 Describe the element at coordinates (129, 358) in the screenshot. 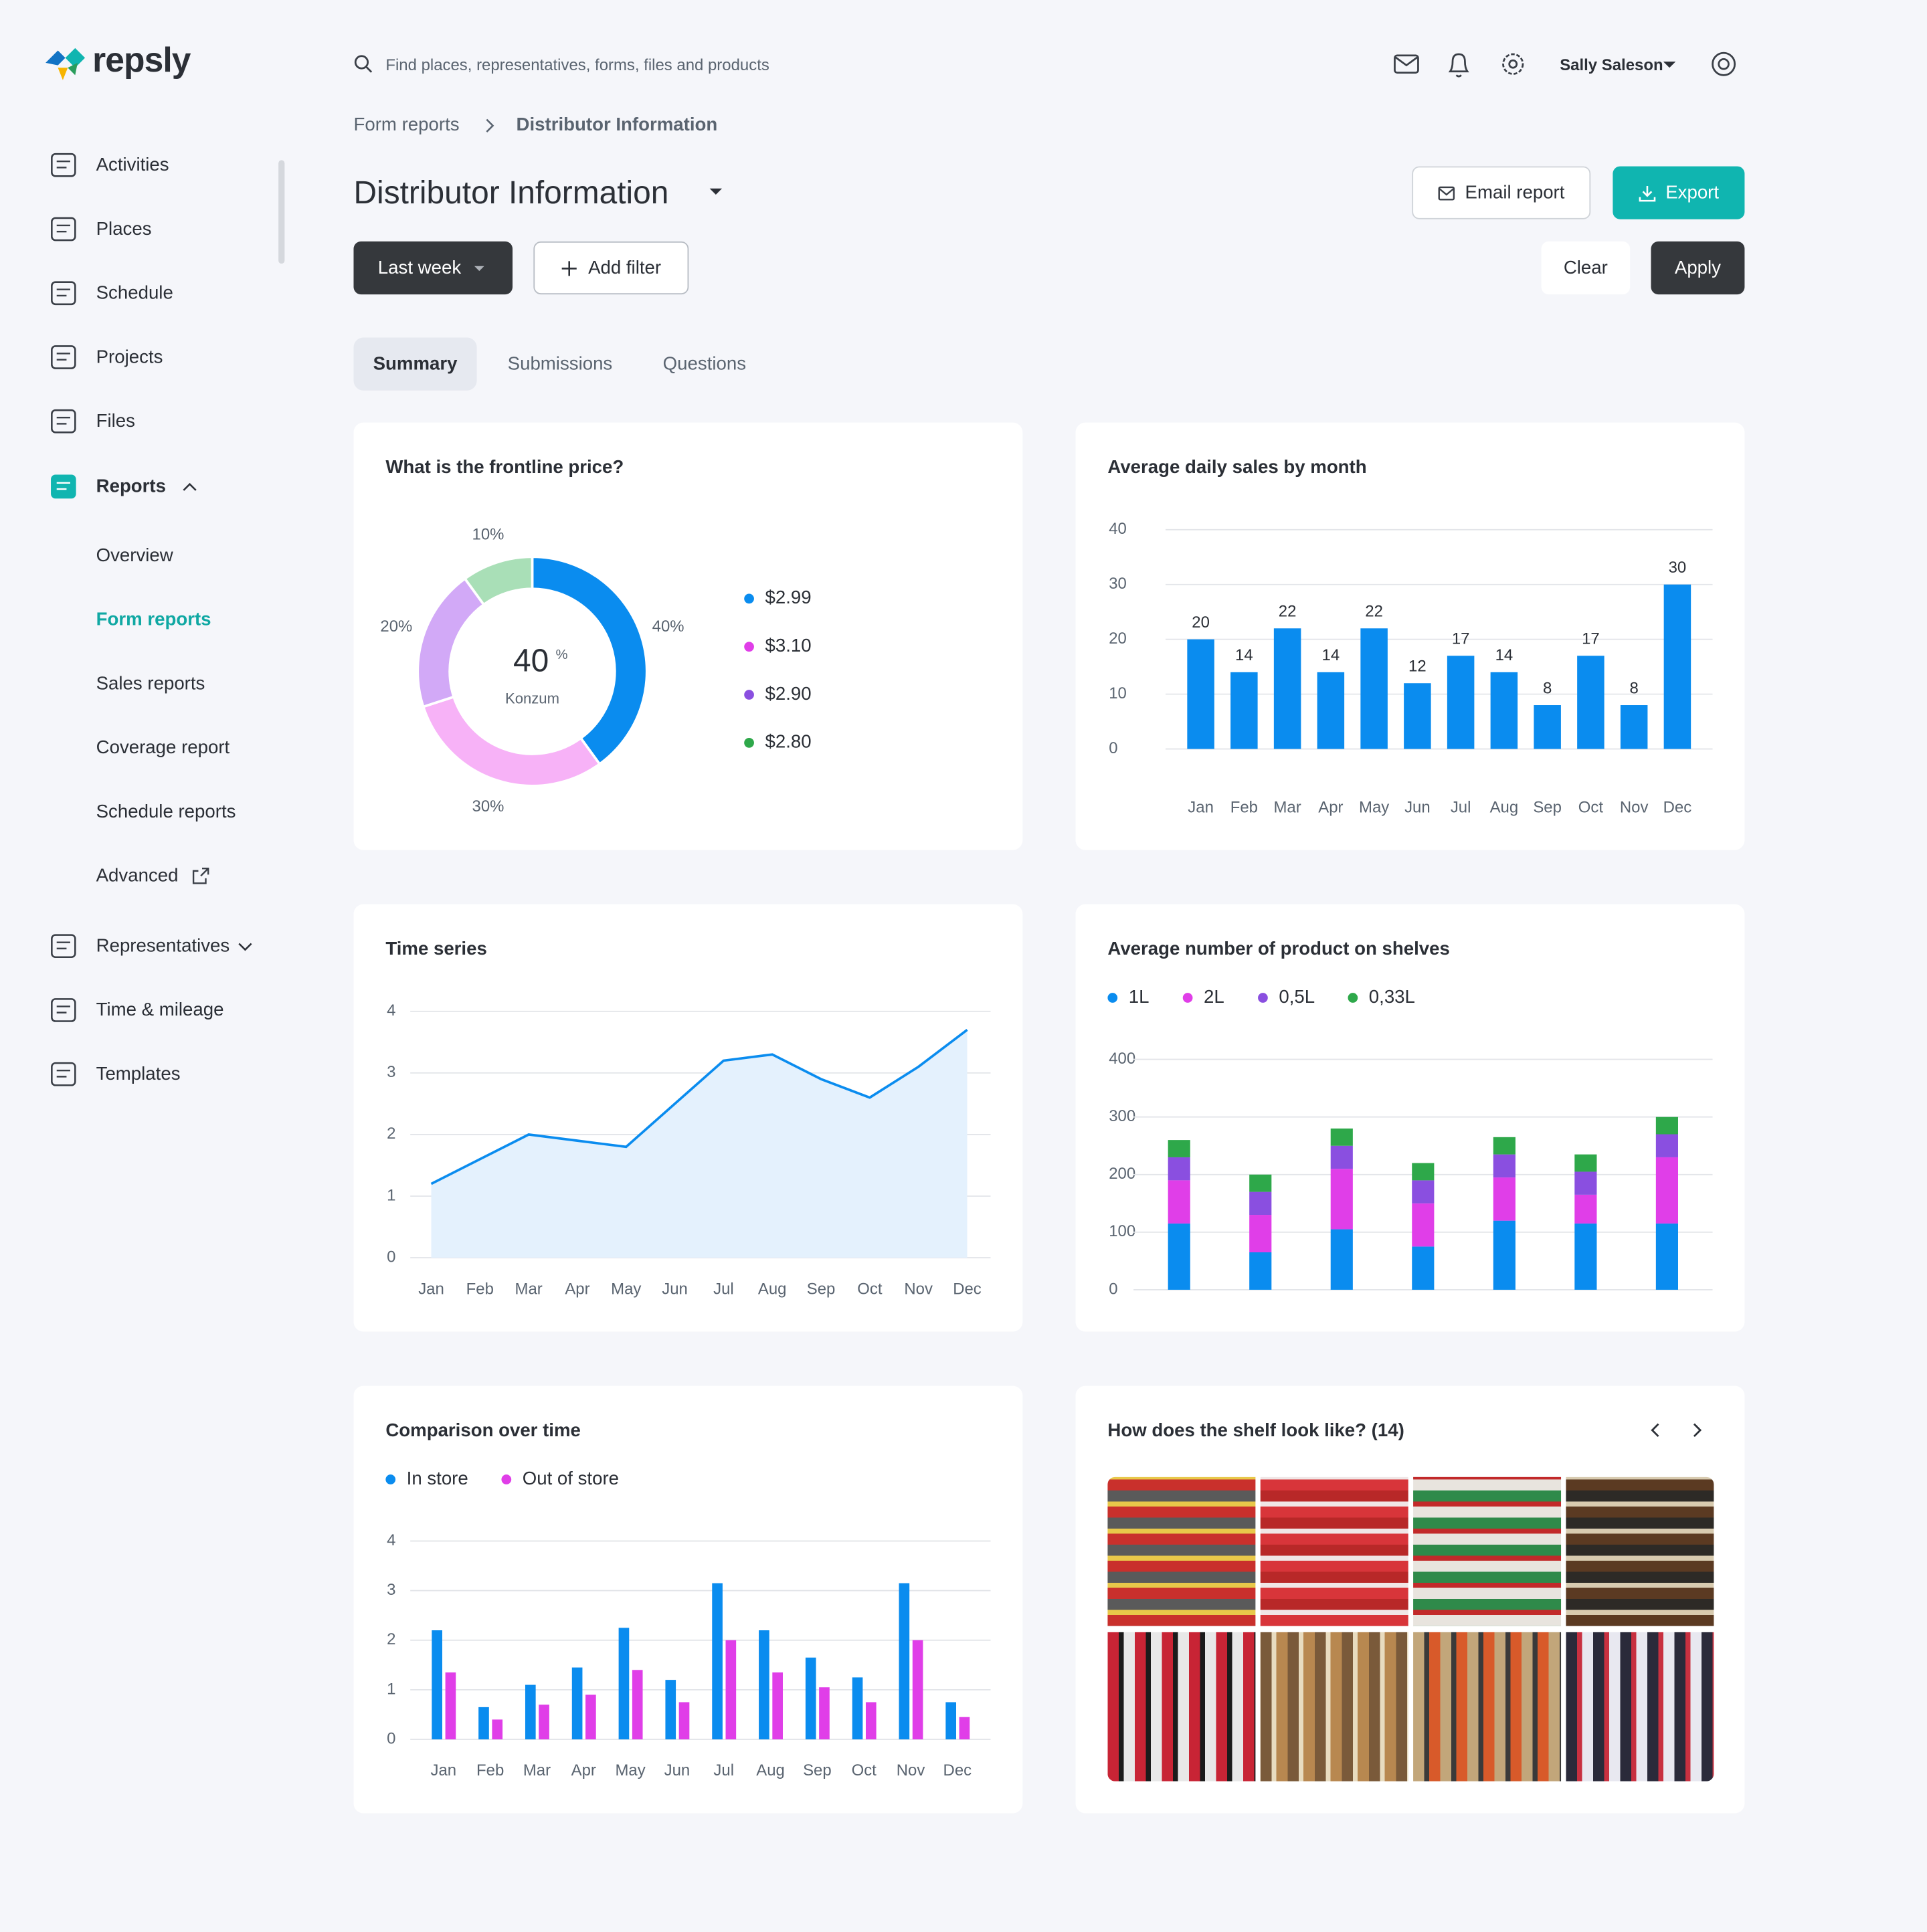

I see `nav-item: Projects` at that location.